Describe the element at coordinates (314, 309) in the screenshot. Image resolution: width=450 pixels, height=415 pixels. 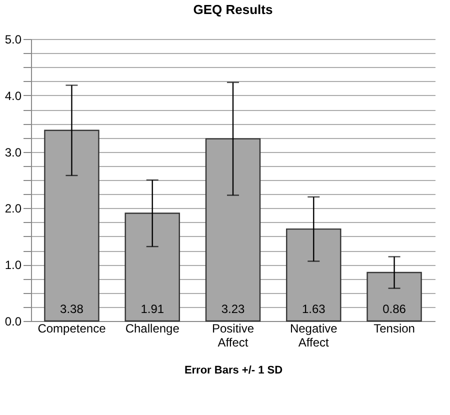
I see `data-label: 1.63` at that location.